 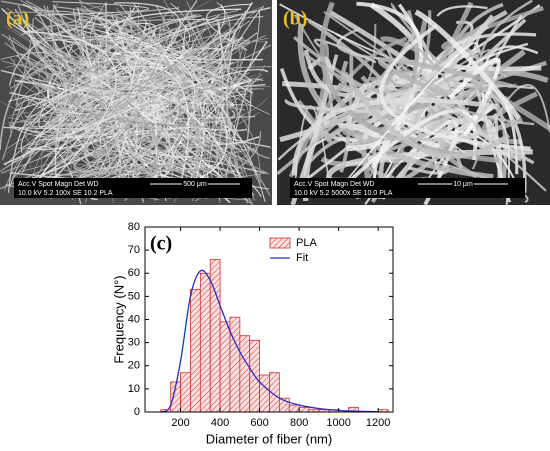 I want to click on scale-text: 10 μm, so click(x=463, y=184).